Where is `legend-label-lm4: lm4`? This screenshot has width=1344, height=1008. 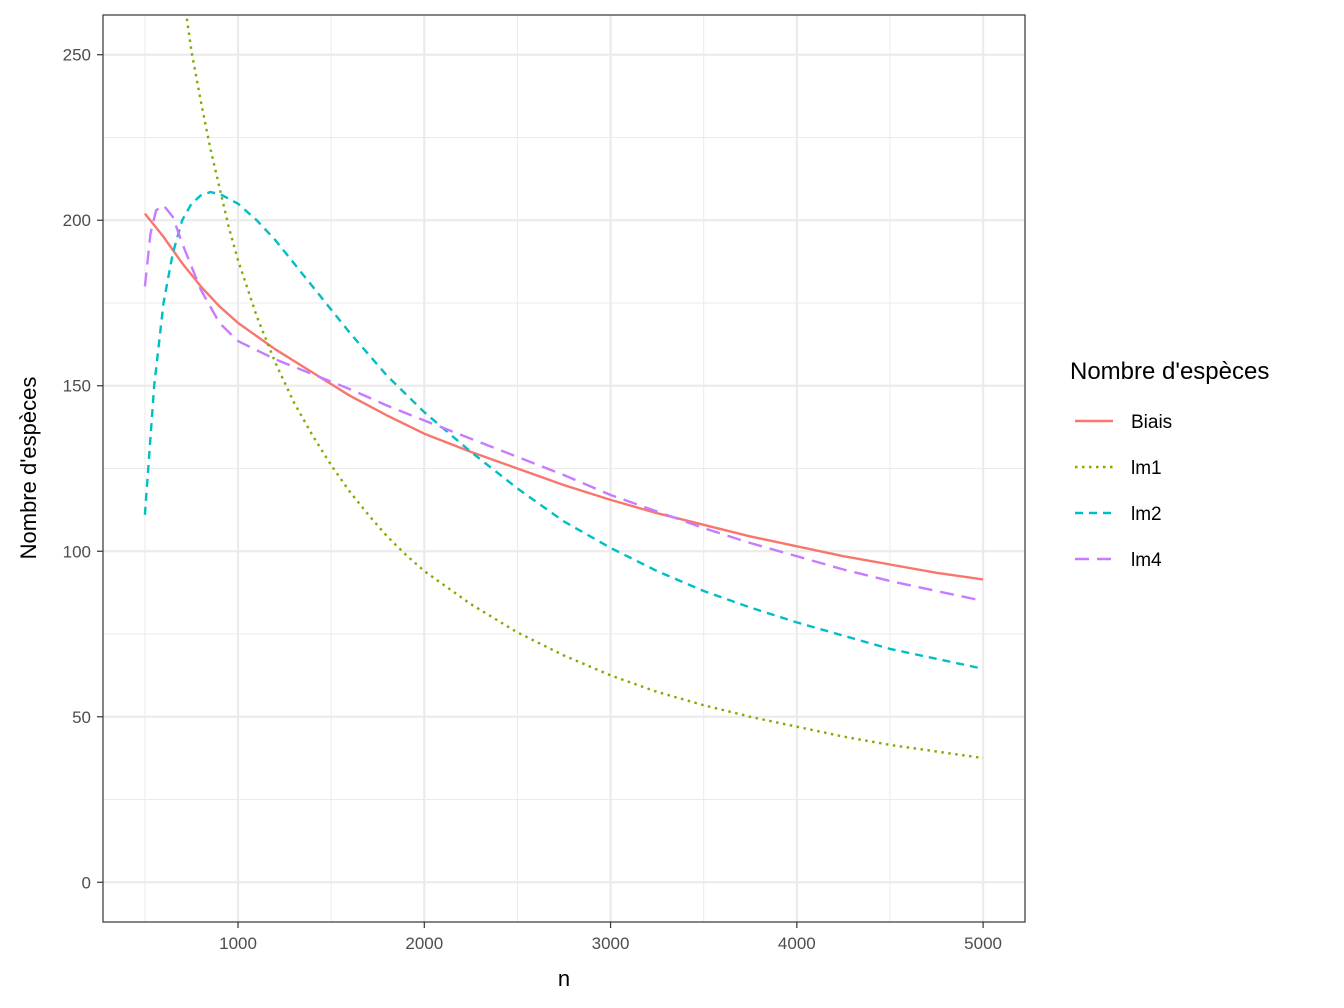 legend-label-lm4: lm4 is located at coordinates (1146, 560).